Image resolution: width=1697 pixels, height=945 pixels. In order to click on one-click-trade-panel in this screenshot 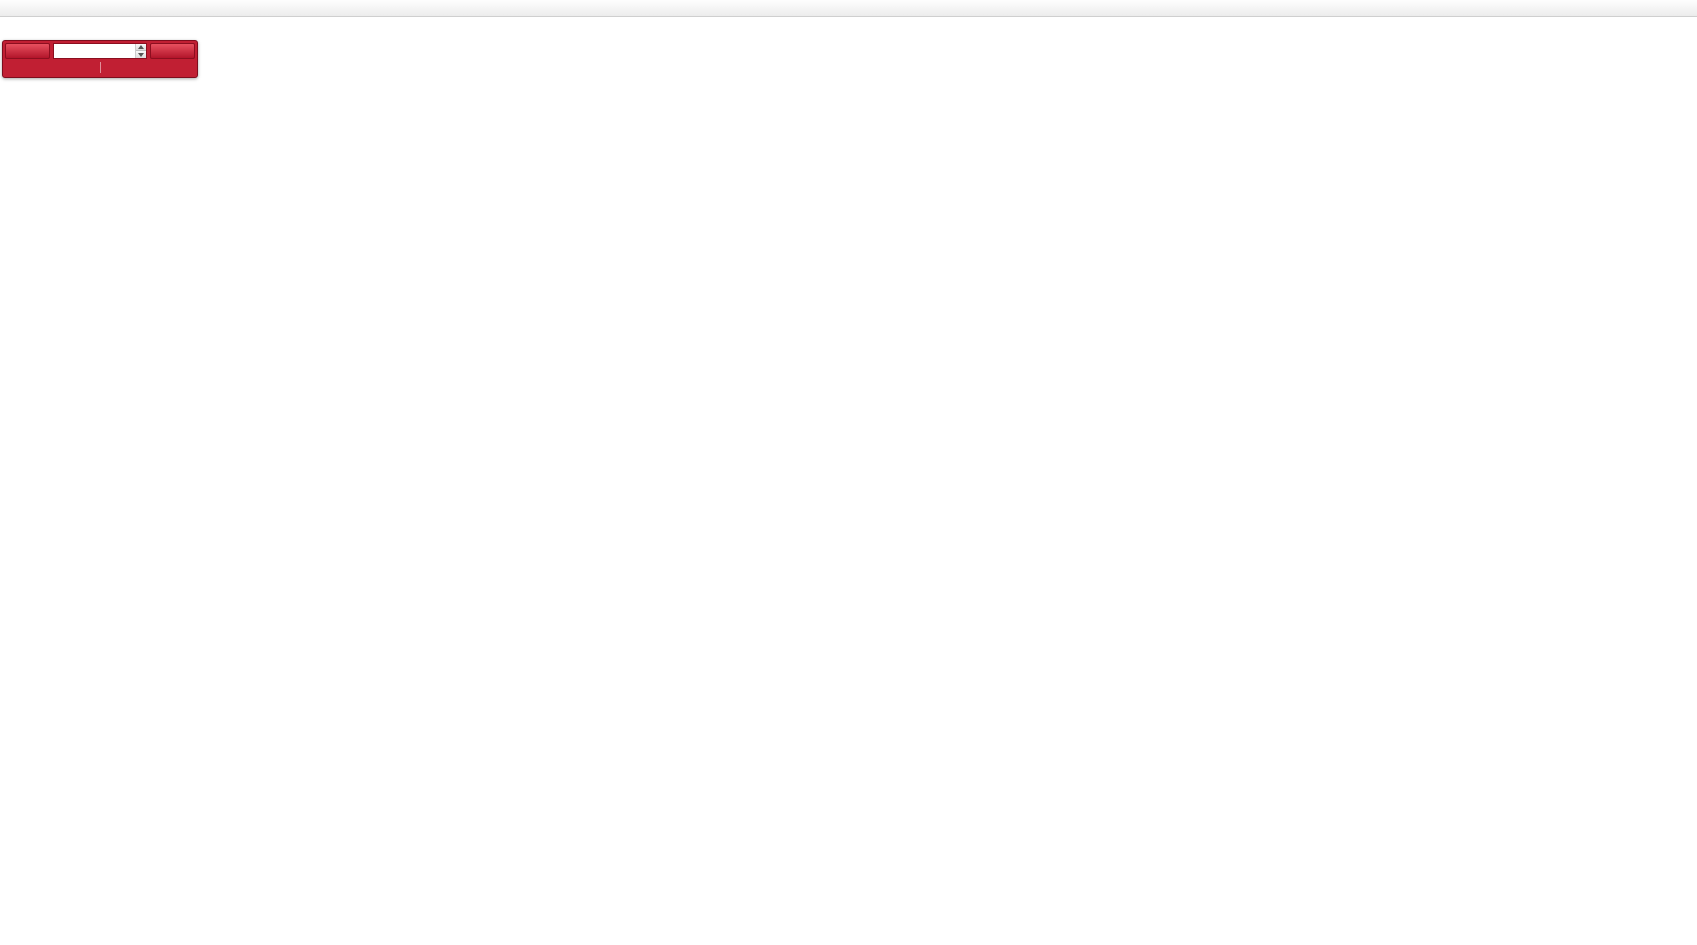, I will do `click(100, 59)`.